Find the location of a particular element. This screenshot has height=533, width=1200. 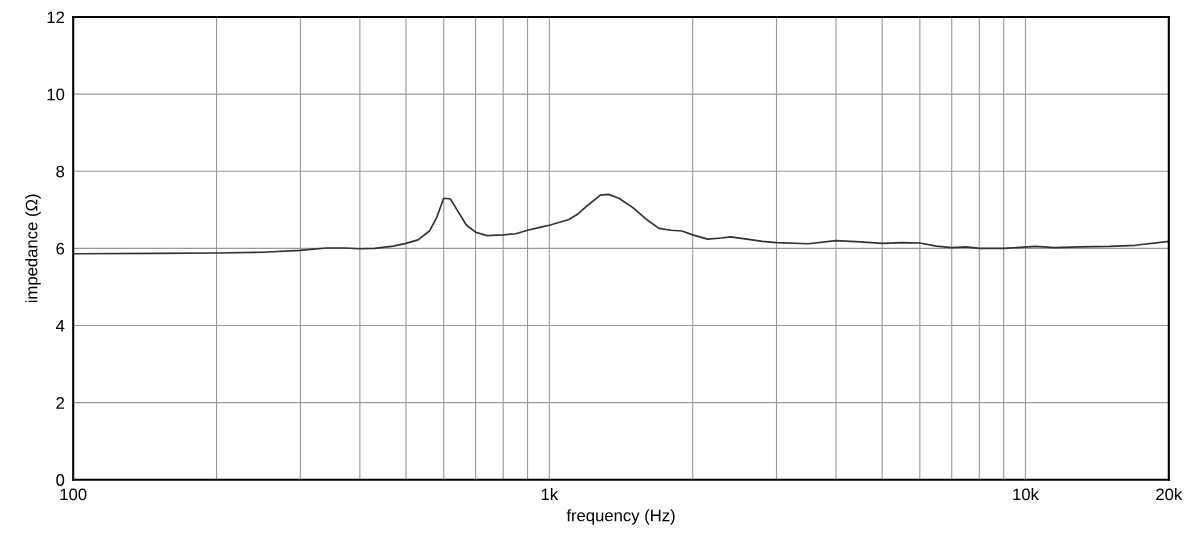

y-tick-label: 2 is located at coordinates (60, 402).